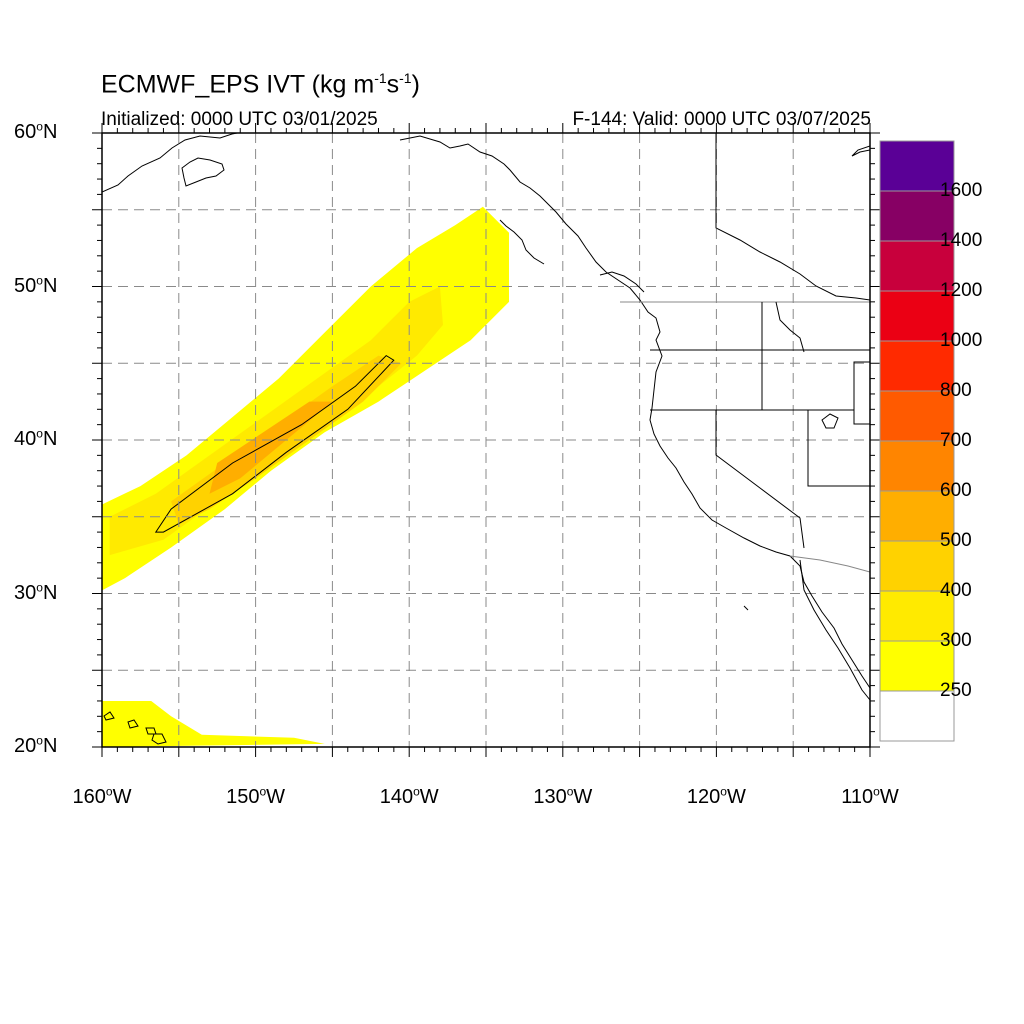  Describe the element at coordinates (721, 119) in the screenshot. I see `valid-time: F-144: Valid: 0000 UTC 03/07/2025` at that location.